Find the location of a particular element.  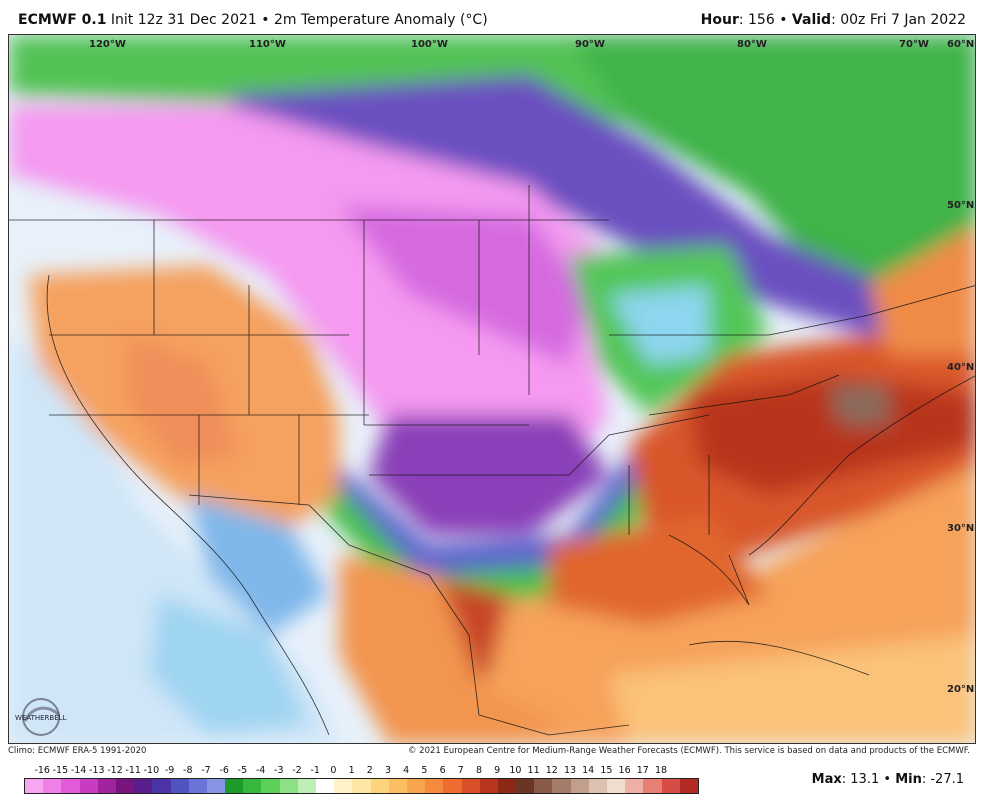

colorbar-tick-label: -13 is located at coordinates (97, 770).